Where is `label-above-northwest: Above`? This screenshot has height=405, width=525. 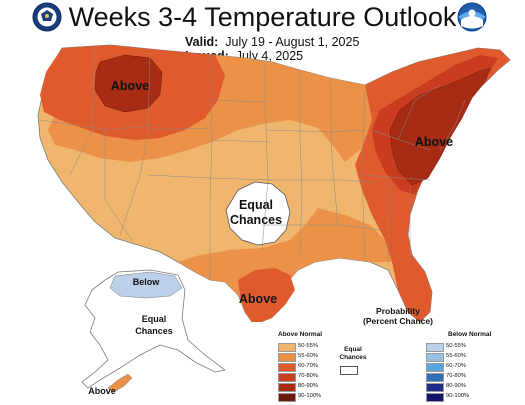
label-above-northwest: Above is located at coordinates (130, 86).